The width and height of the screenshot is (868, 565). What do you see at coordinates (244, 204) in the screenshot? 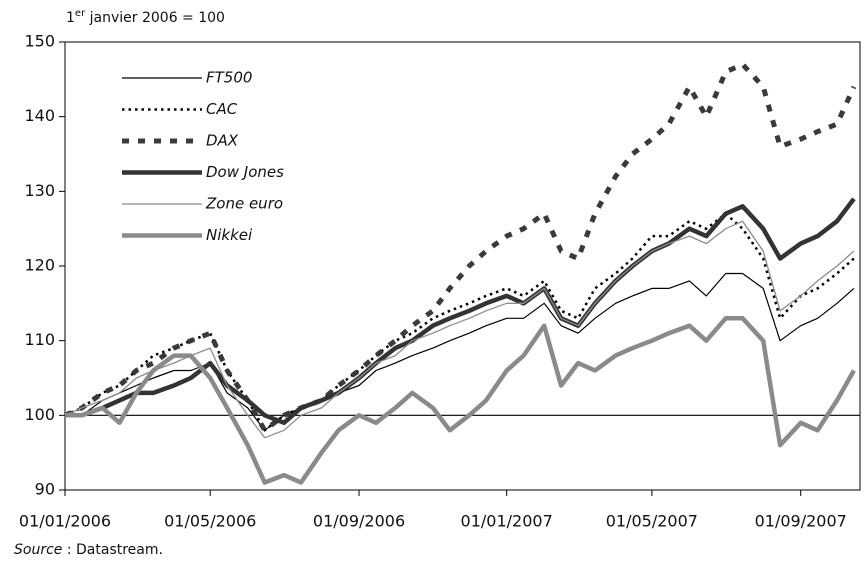
I see `legend-label: Zone euro` at bounding box center [244, 204].